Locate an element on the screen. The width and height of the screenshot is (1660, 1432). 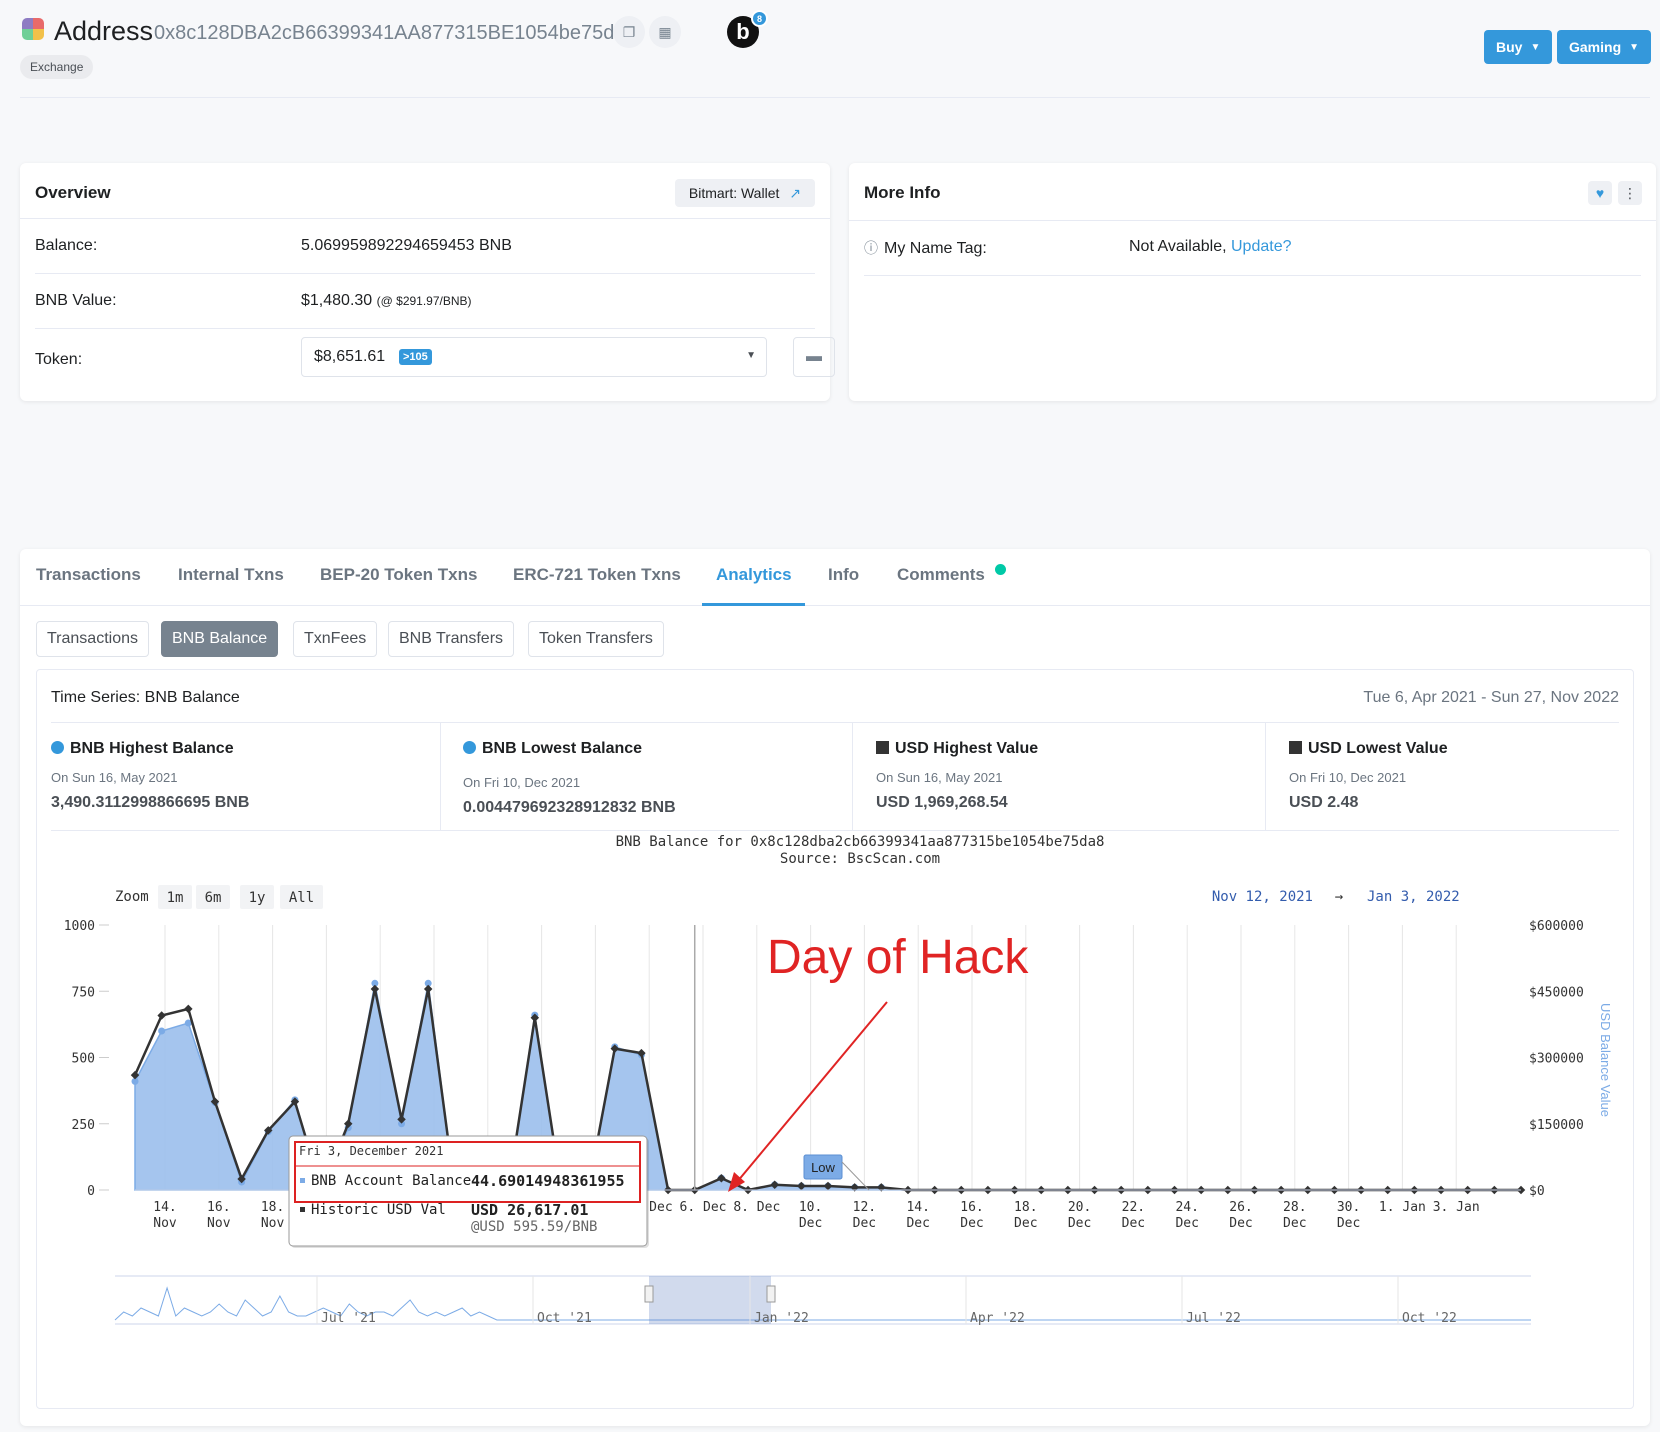
zoom-All-label: All is located at coordinates (301, 898).